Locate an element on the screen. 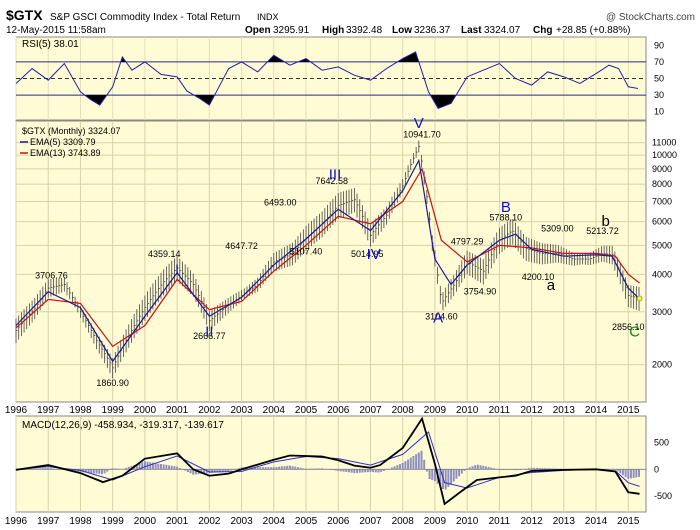 This screenshot has height=530, width=700. price-x-tick-label: 2015 is located at coordinates (628, 410).